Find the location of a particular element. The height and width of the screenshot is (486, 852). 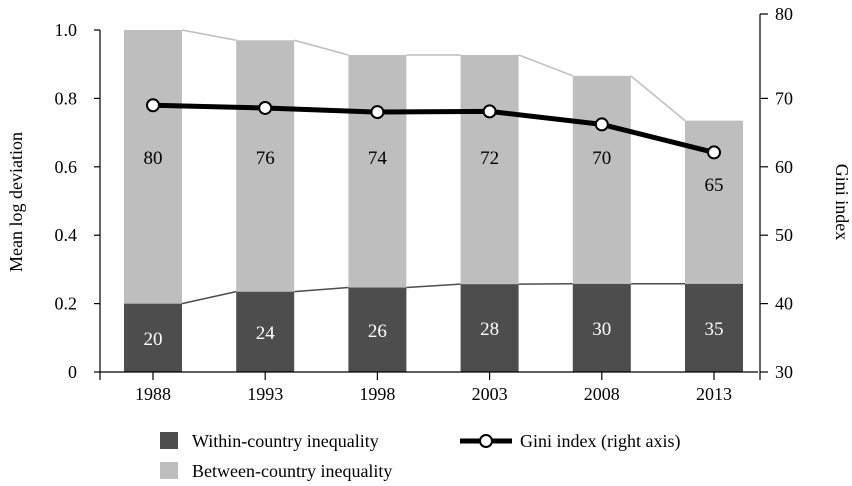

bar-label-within: 35 is located at coordinates (714, 329).